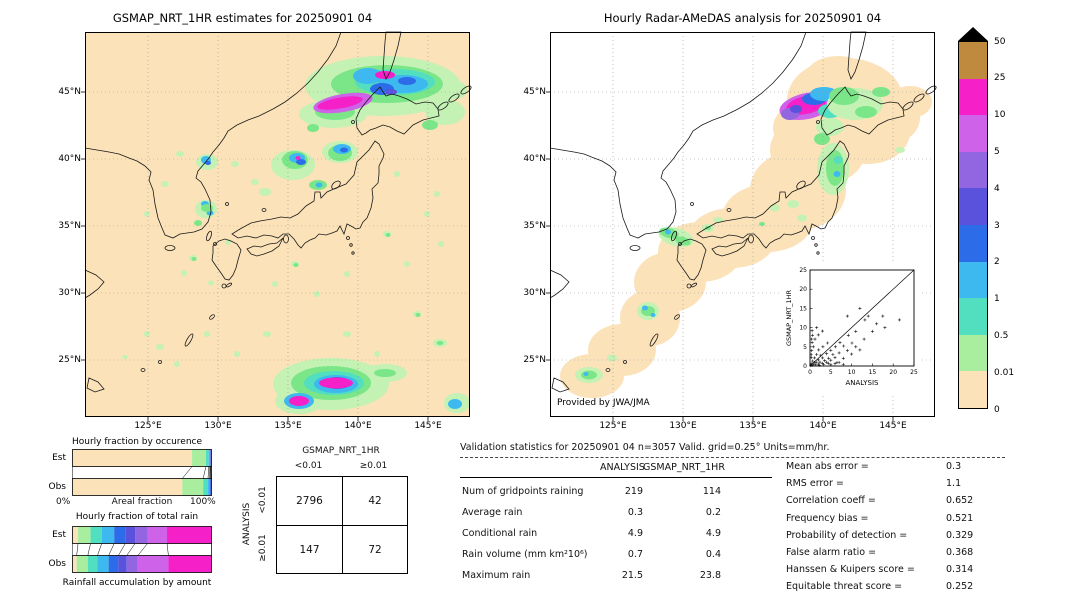  I want to click on skill-score-row: RMS error = 1.1, so click(874, 484).